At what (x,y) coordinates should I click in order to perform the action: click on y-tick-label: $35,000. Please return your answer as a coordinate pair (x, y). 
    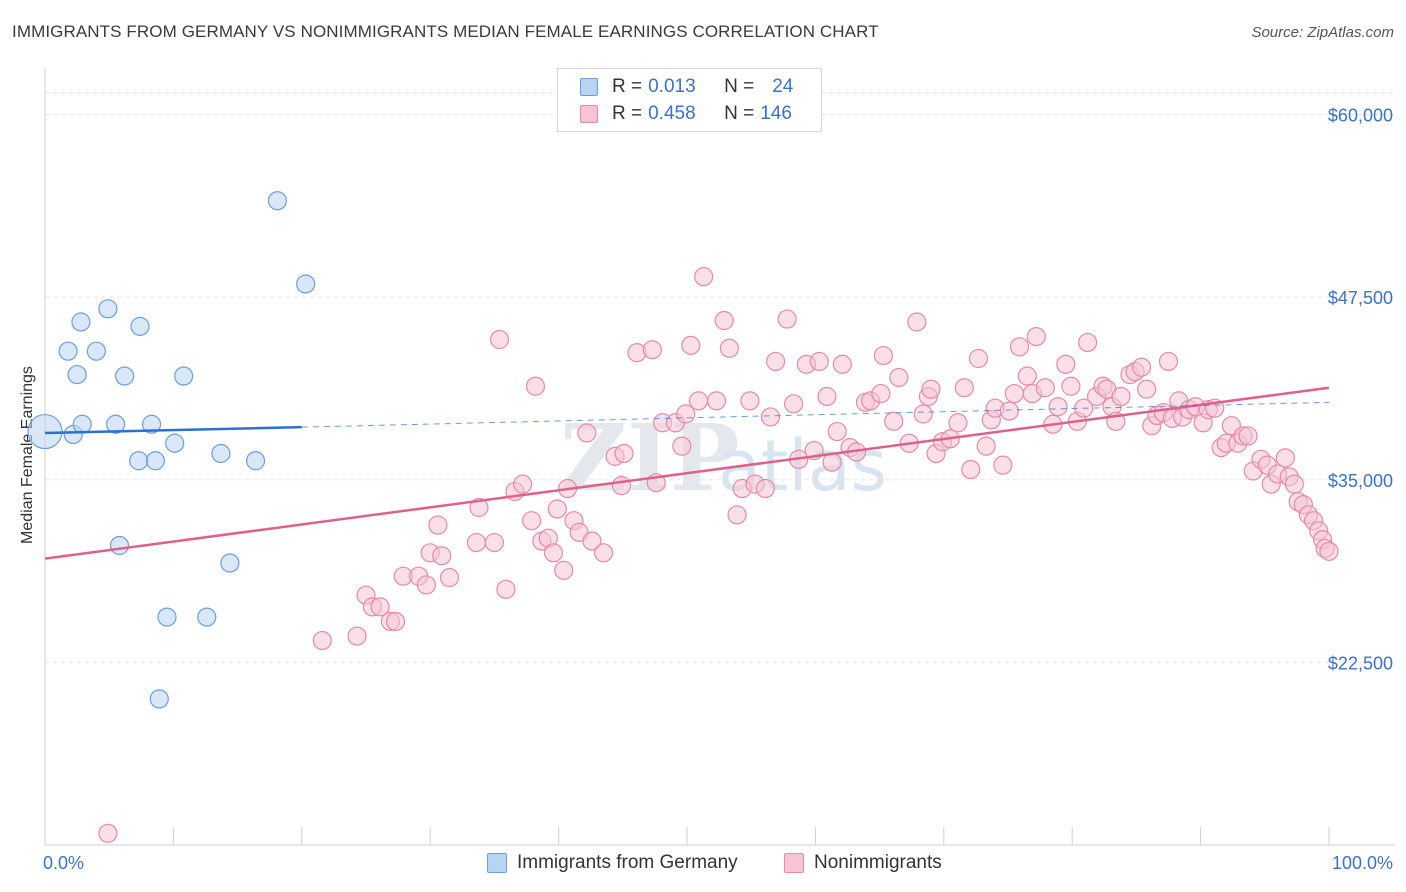
    Looking at the image, I should click on (1360, 481).